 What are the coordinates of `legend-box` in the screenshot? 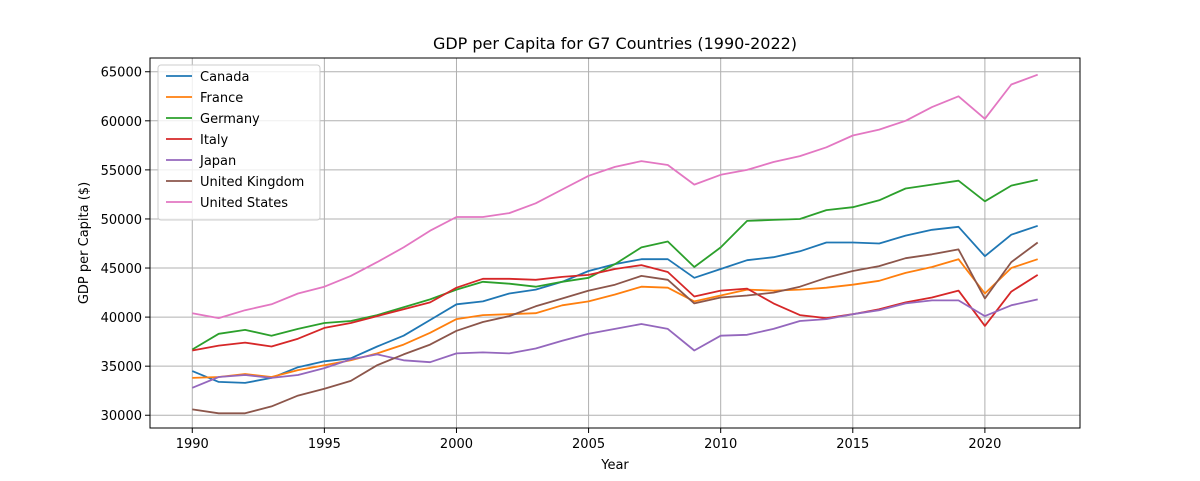 It's located at (239, 142).